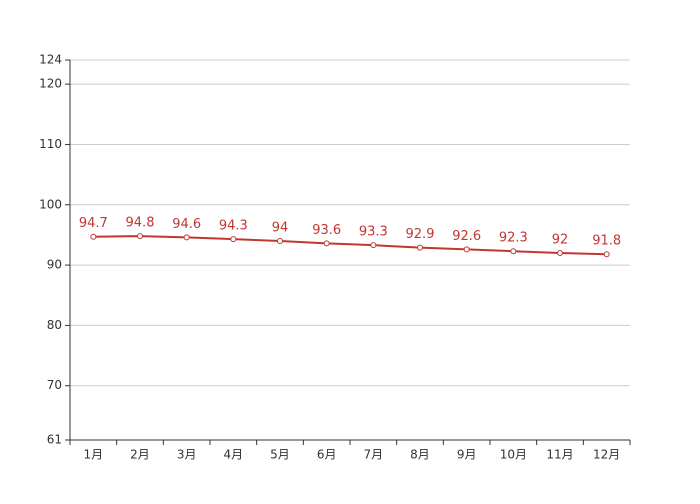  What do you see at coordinates (327, 455) in the screenshot?
I see `x-tick-label: 6月` at bounding box center [327, 455].